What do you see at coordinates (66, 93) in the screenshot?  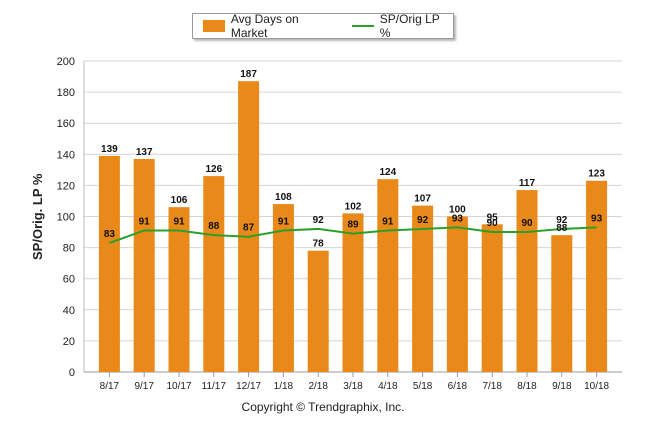 I see `y-tick-label: 180` at bounding box center [66, 93].